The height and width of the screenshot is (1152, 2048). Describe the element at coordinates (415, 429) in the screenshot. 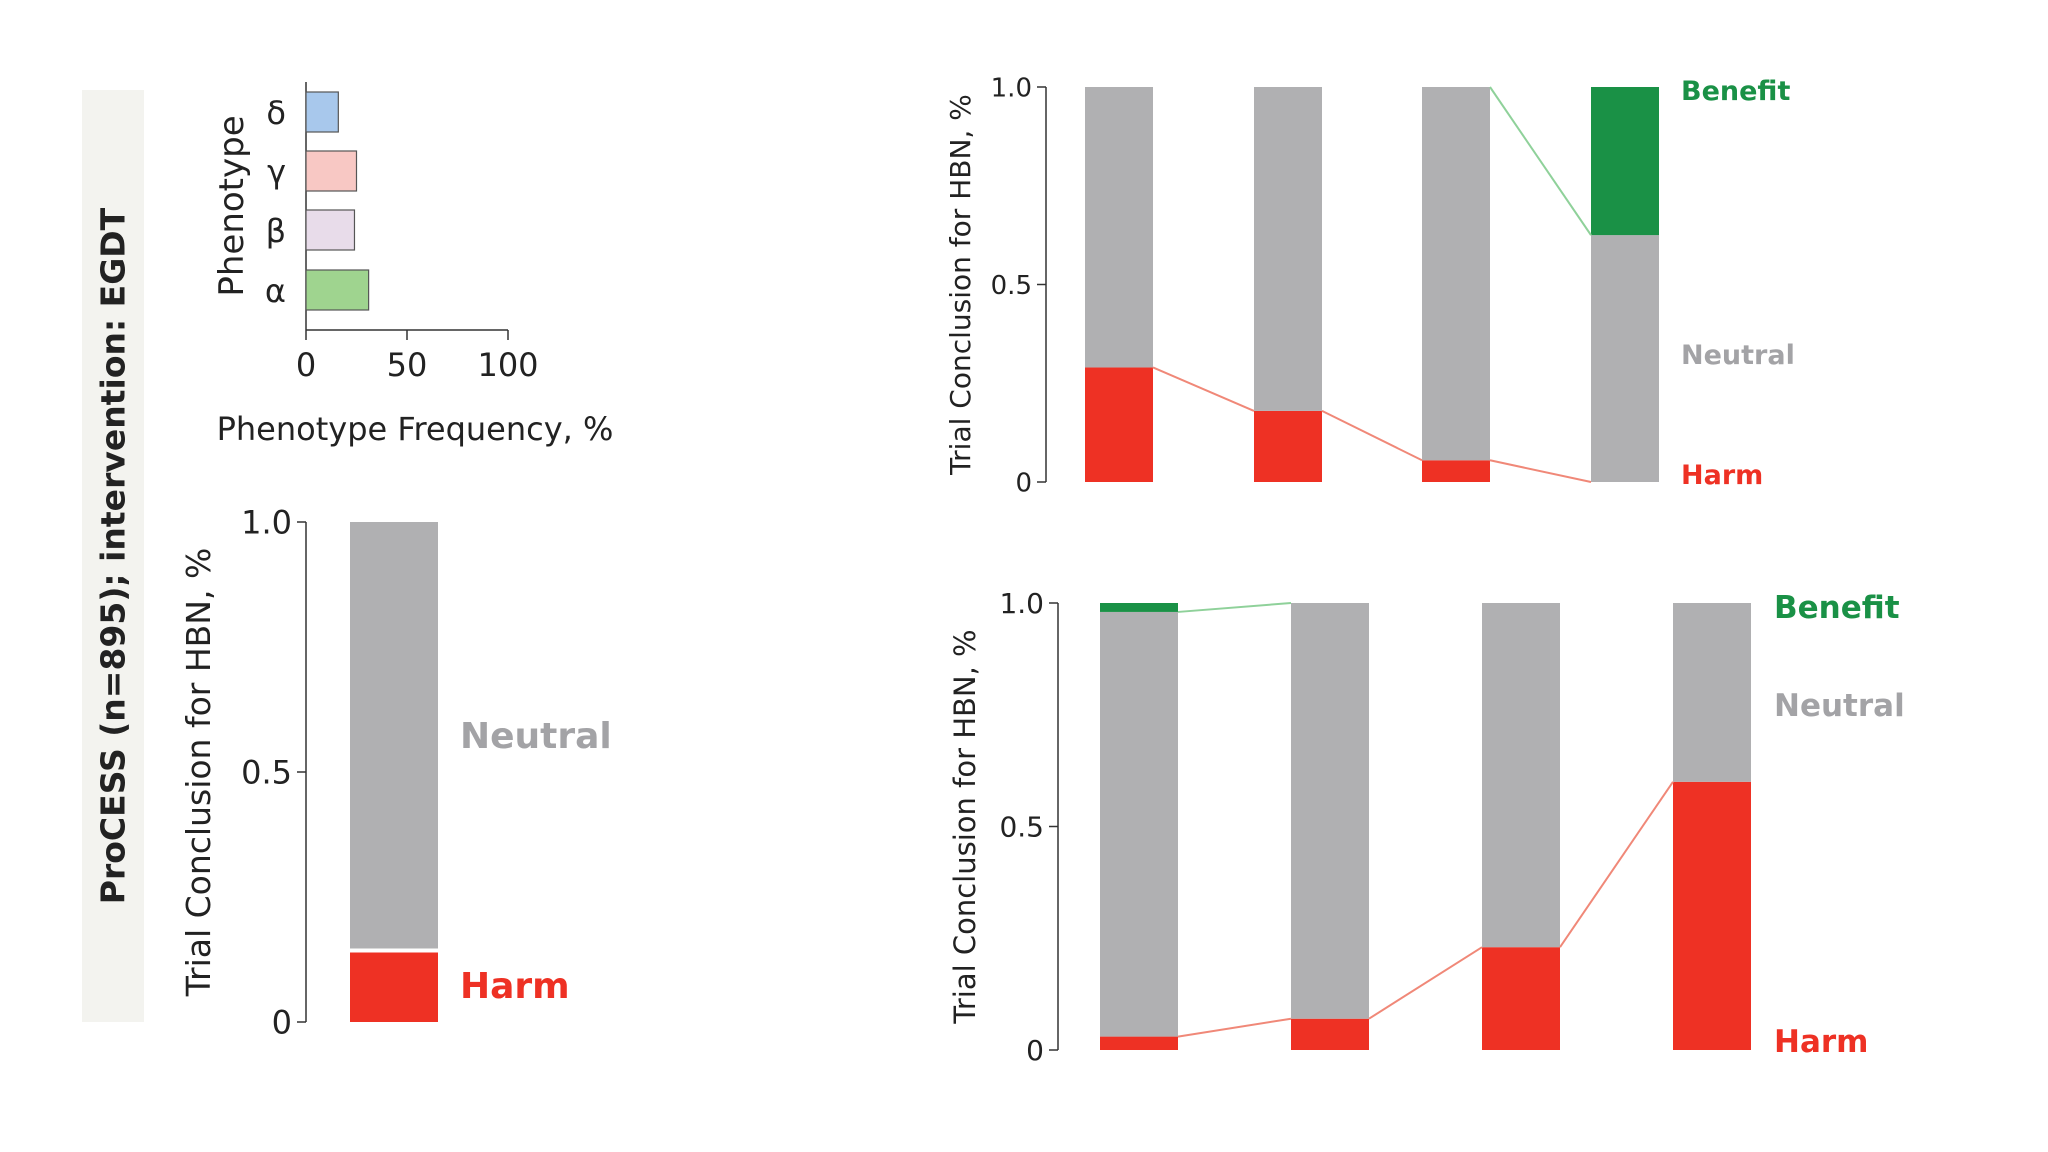

I see `x-axis-title: Phenotype Frequency, %` at that location.